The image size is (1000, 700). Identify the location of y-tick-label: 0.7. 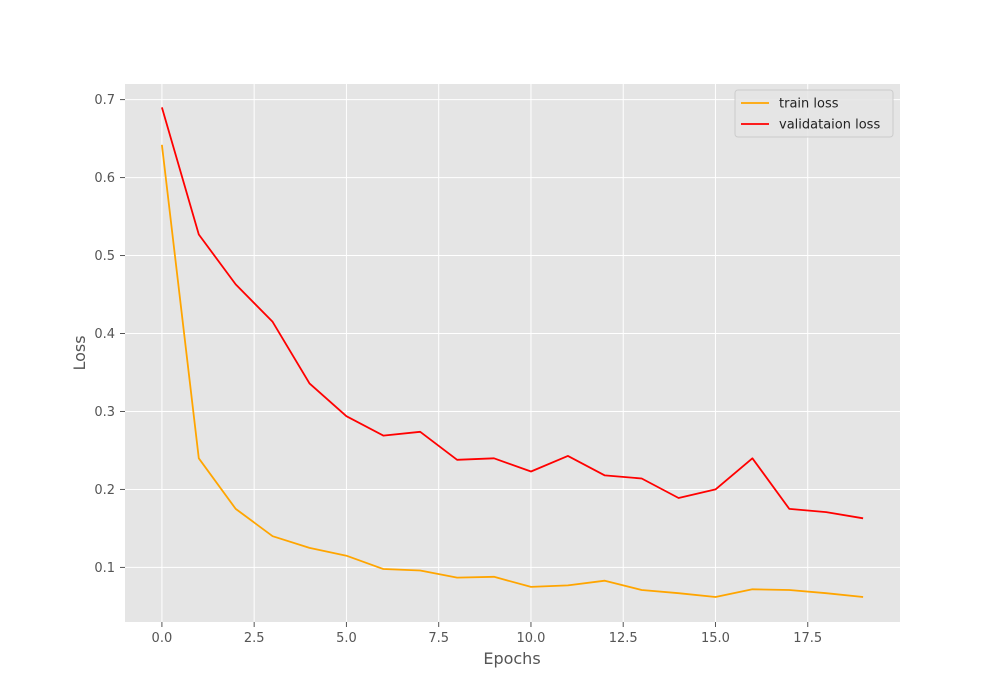
(104, 100).